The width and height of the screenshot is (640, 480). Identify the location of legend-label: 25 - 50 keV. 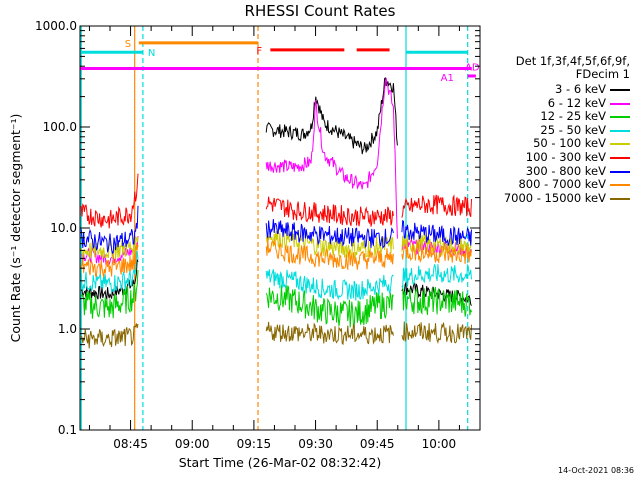
(573, 129).